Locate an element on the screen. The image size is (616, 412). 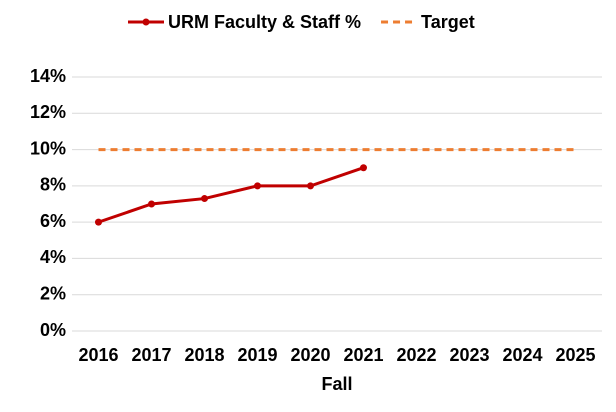
legend-label: URM Faculty & Staff % is located at coordinates (264, 22).